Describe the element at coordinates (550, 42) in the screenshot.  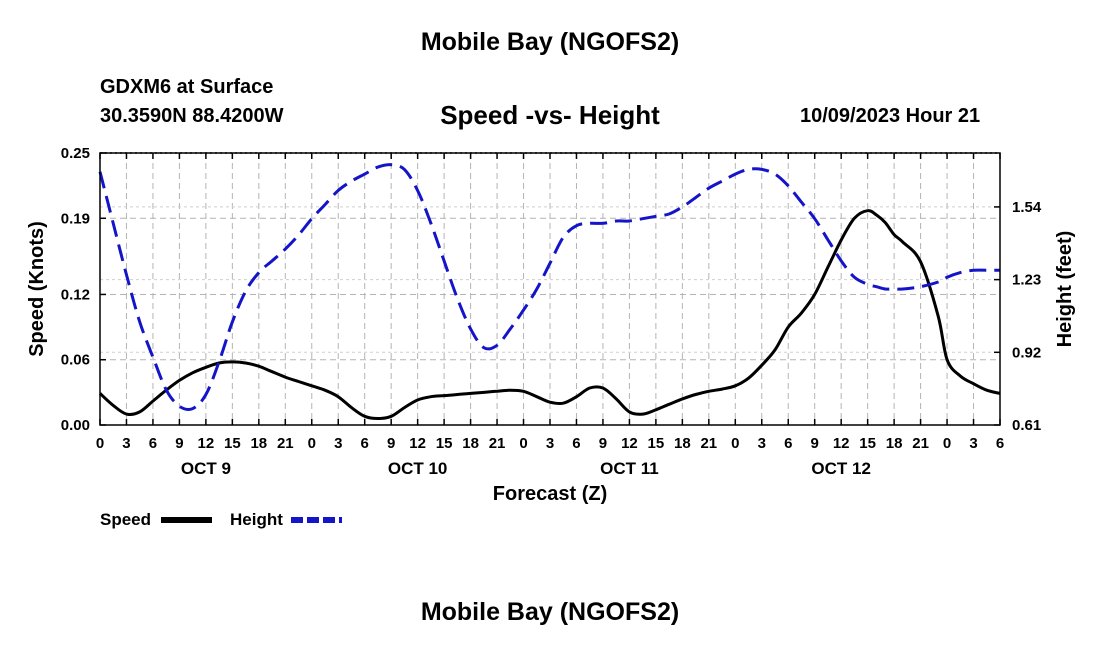
I see `chart-title: Mobile Bay (NGOFS2)` at that location.